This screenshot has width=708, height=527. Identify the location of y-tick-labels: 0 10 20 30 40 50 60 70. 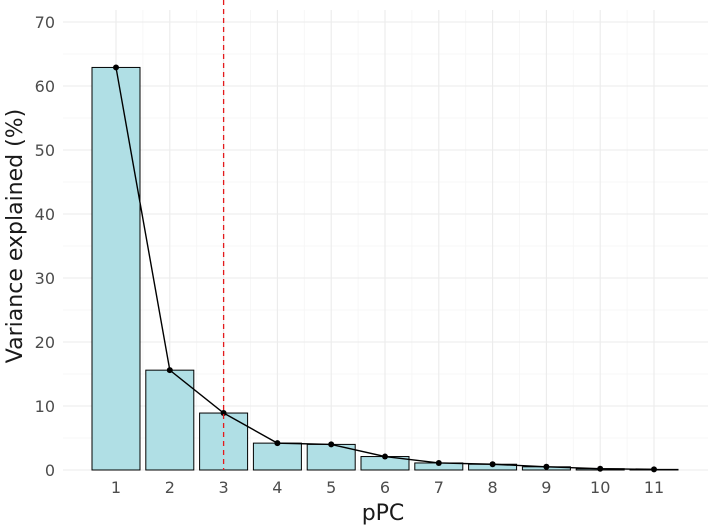
(45, 246).